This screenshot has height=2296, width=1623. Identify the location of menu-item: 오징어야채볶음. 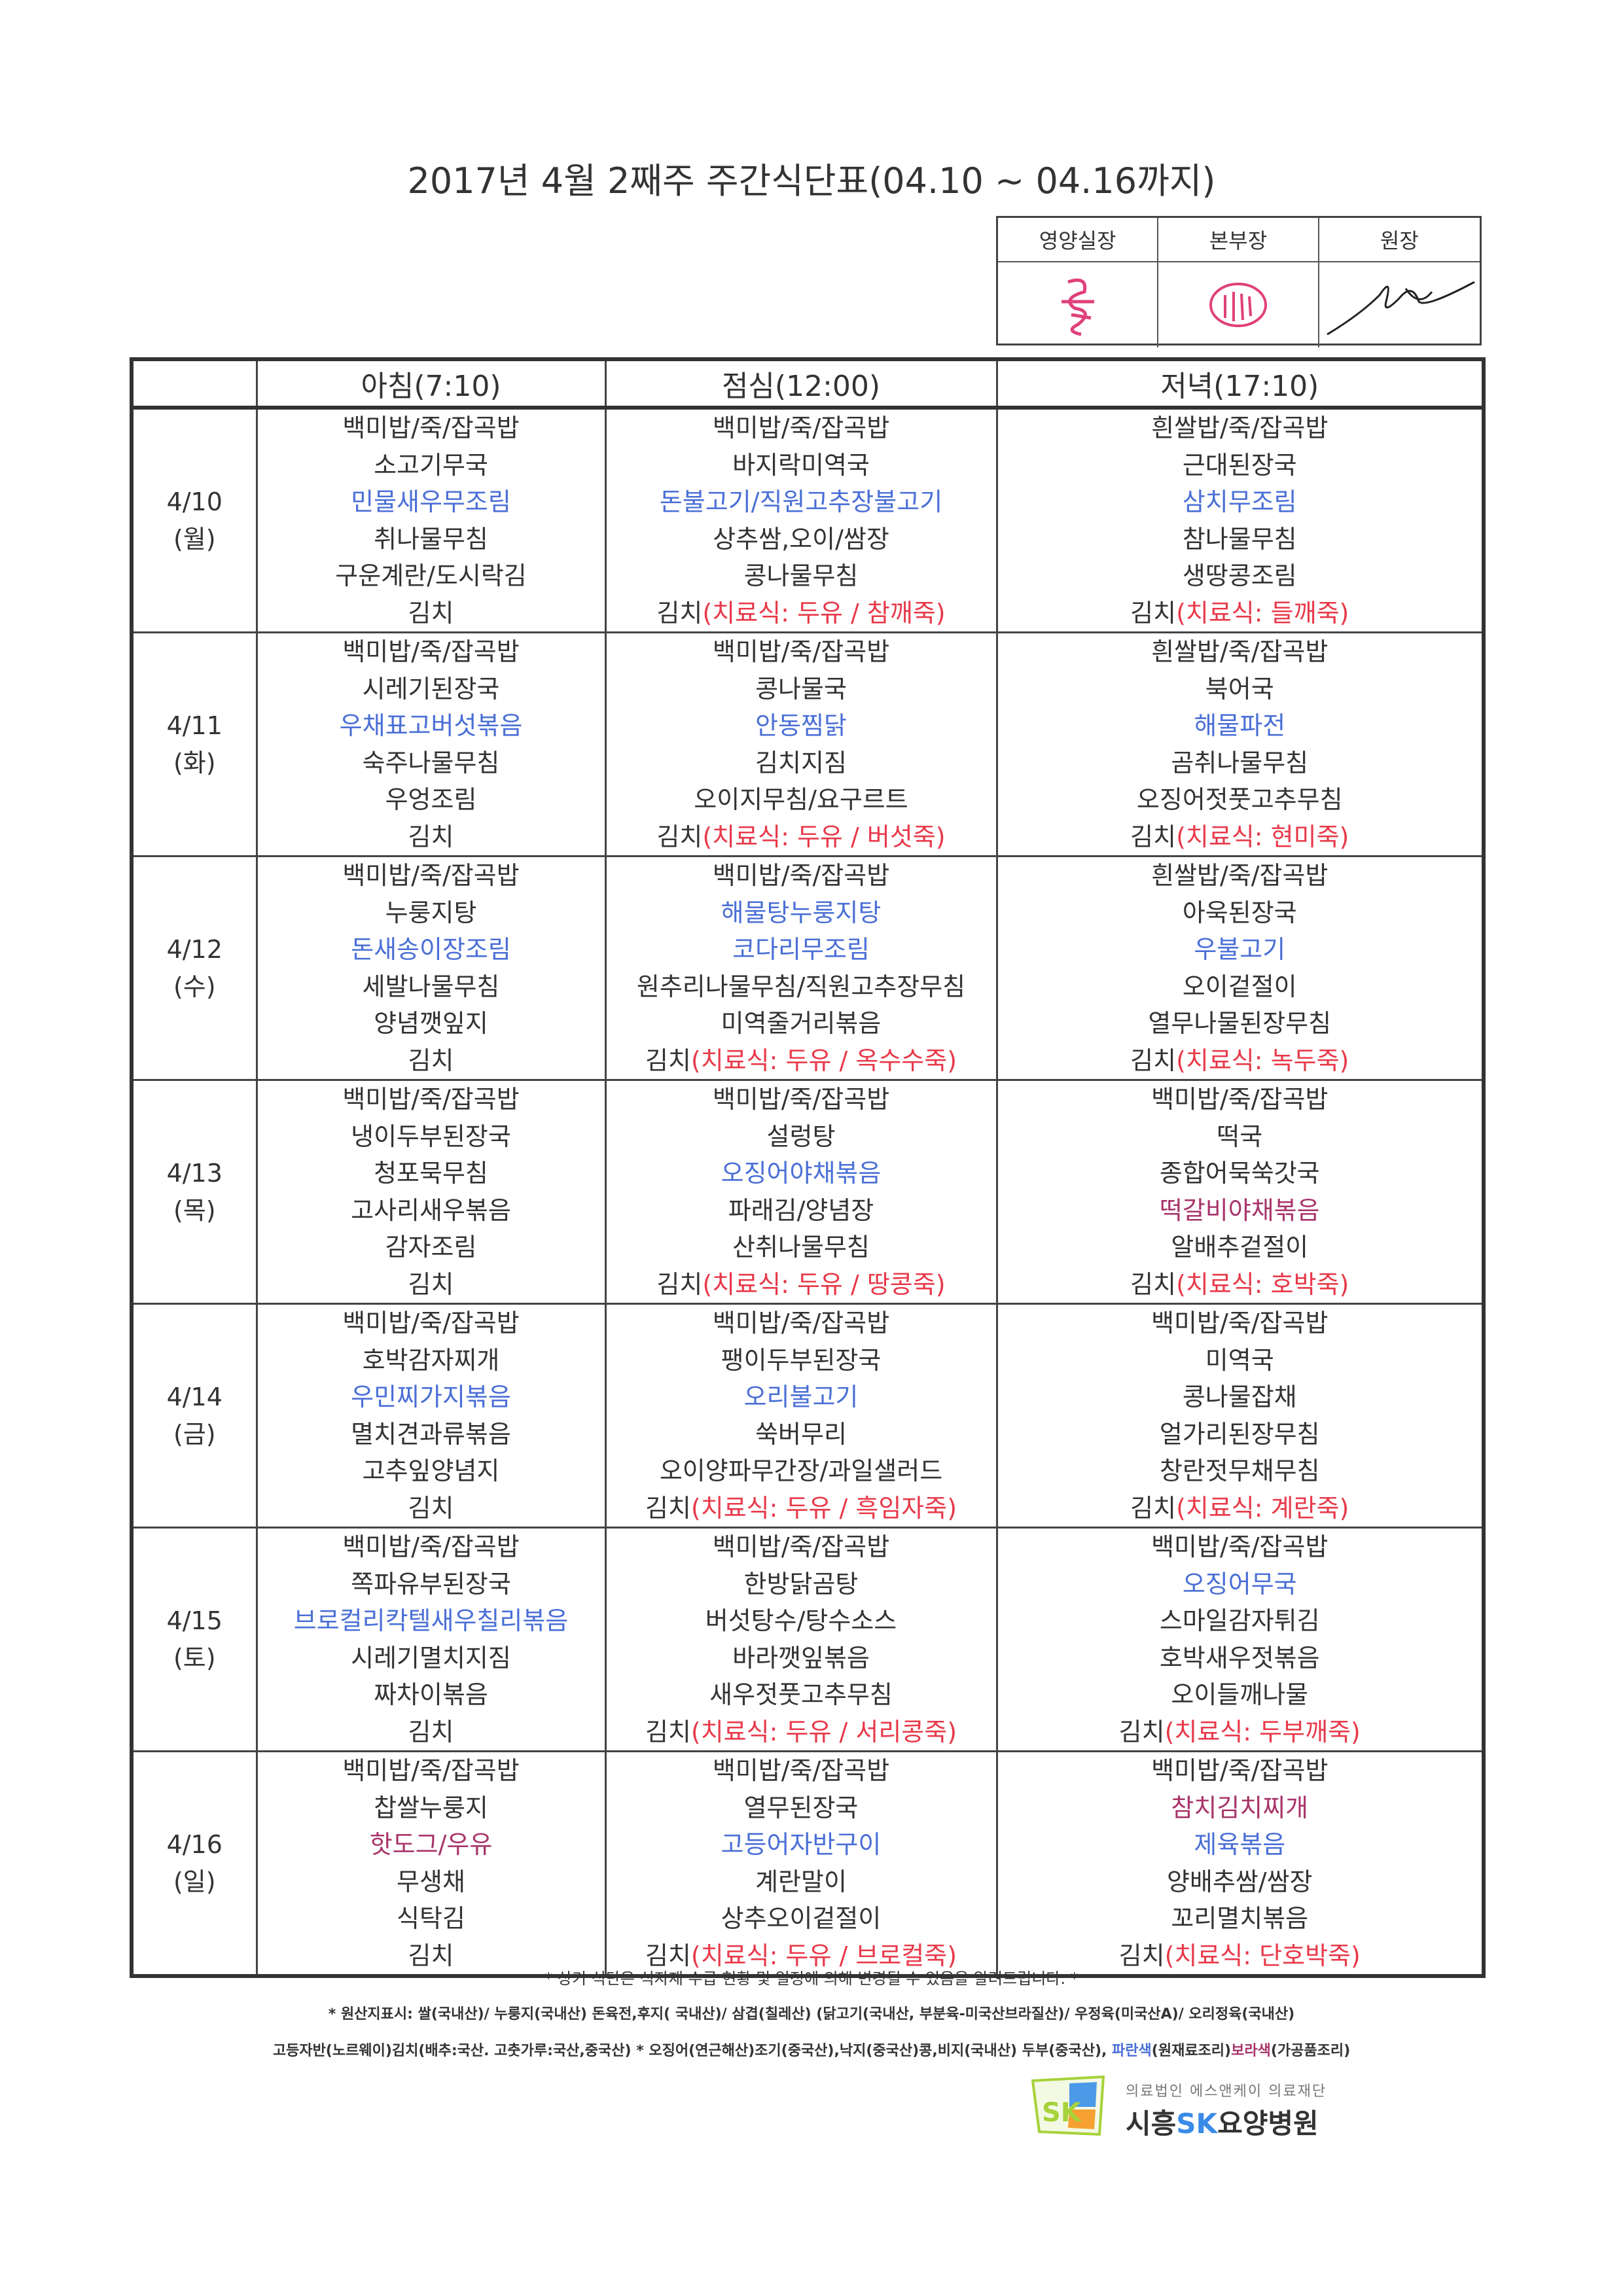
(801, 1173).